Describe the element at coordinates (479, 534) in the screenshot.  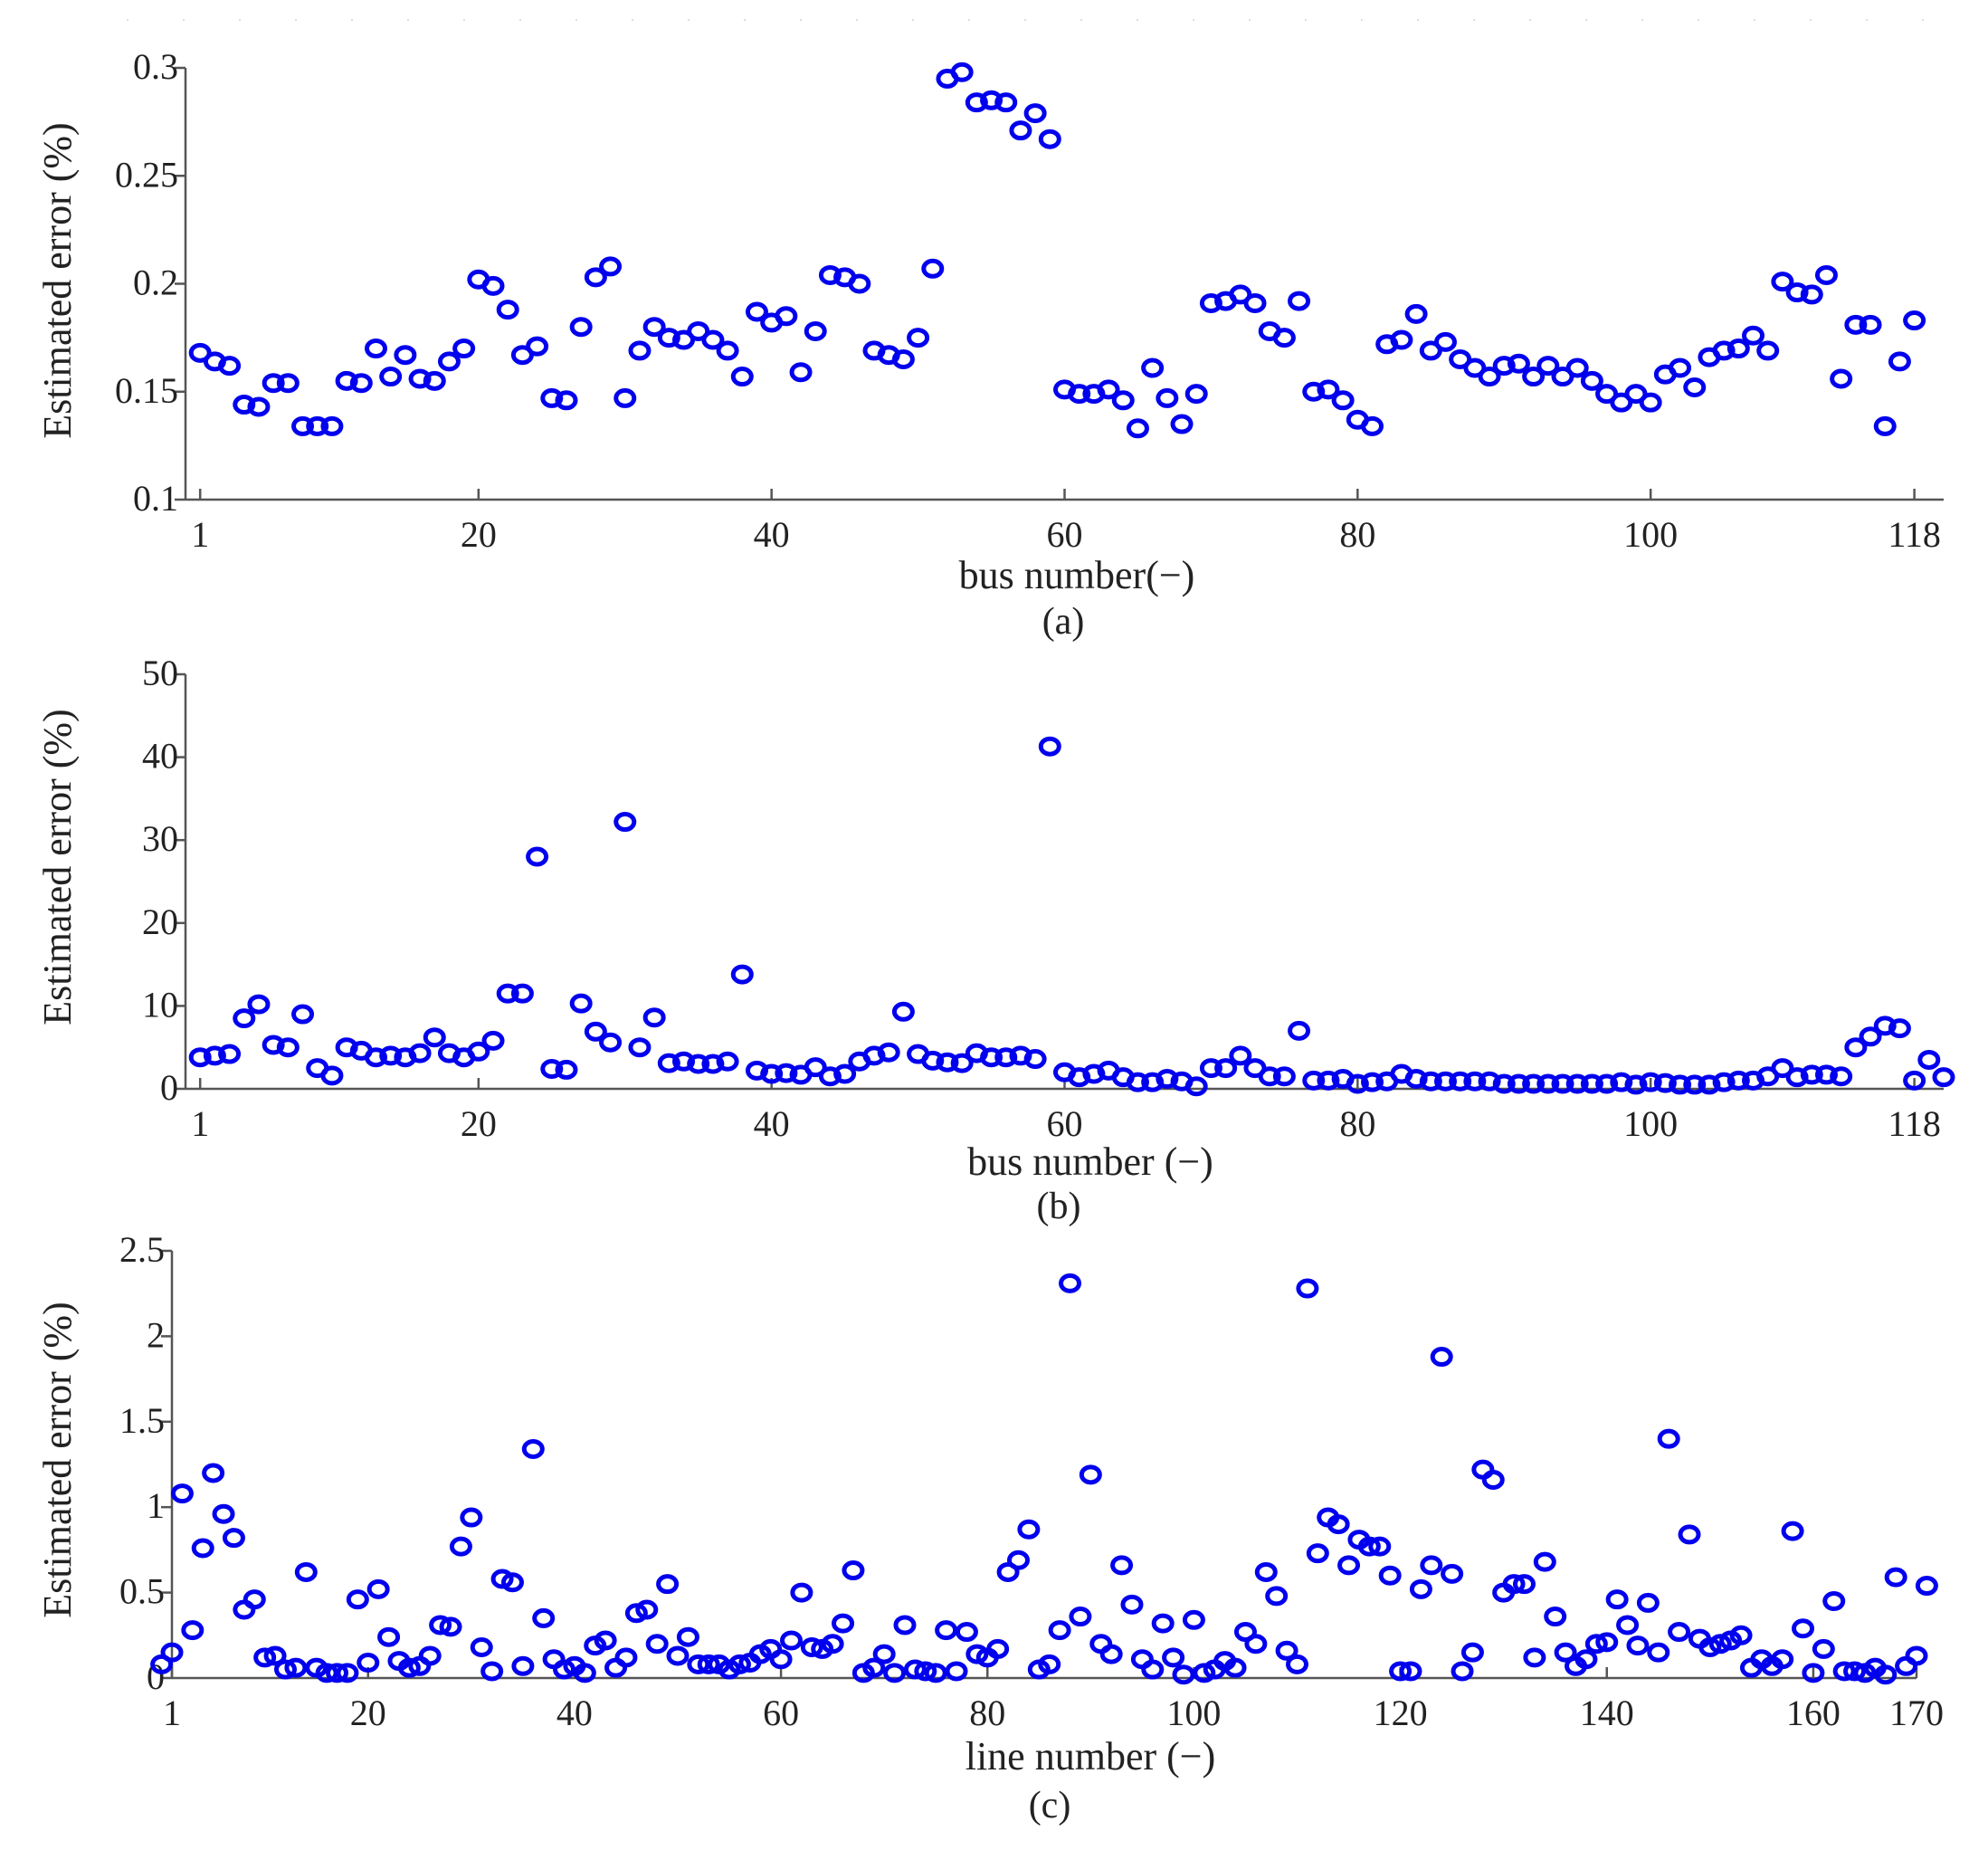
I see `x-tick-label-a: 20` at that location.